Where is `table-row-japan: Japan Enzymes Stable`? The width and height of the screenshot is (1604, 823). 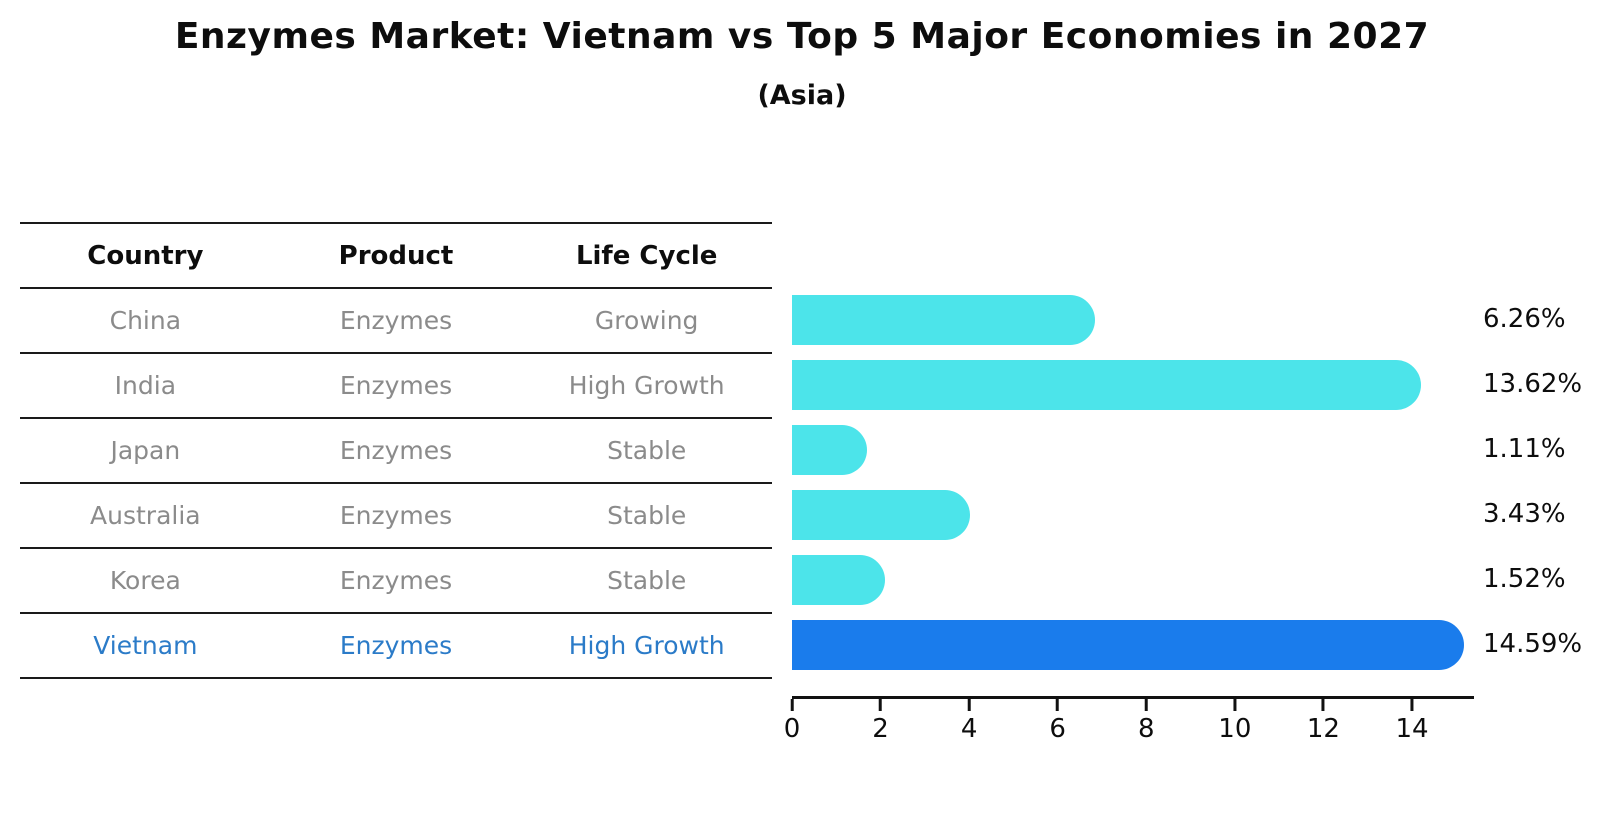
table-row-japan: Japan Enzymes Stable is located at coordinates (396, 449).